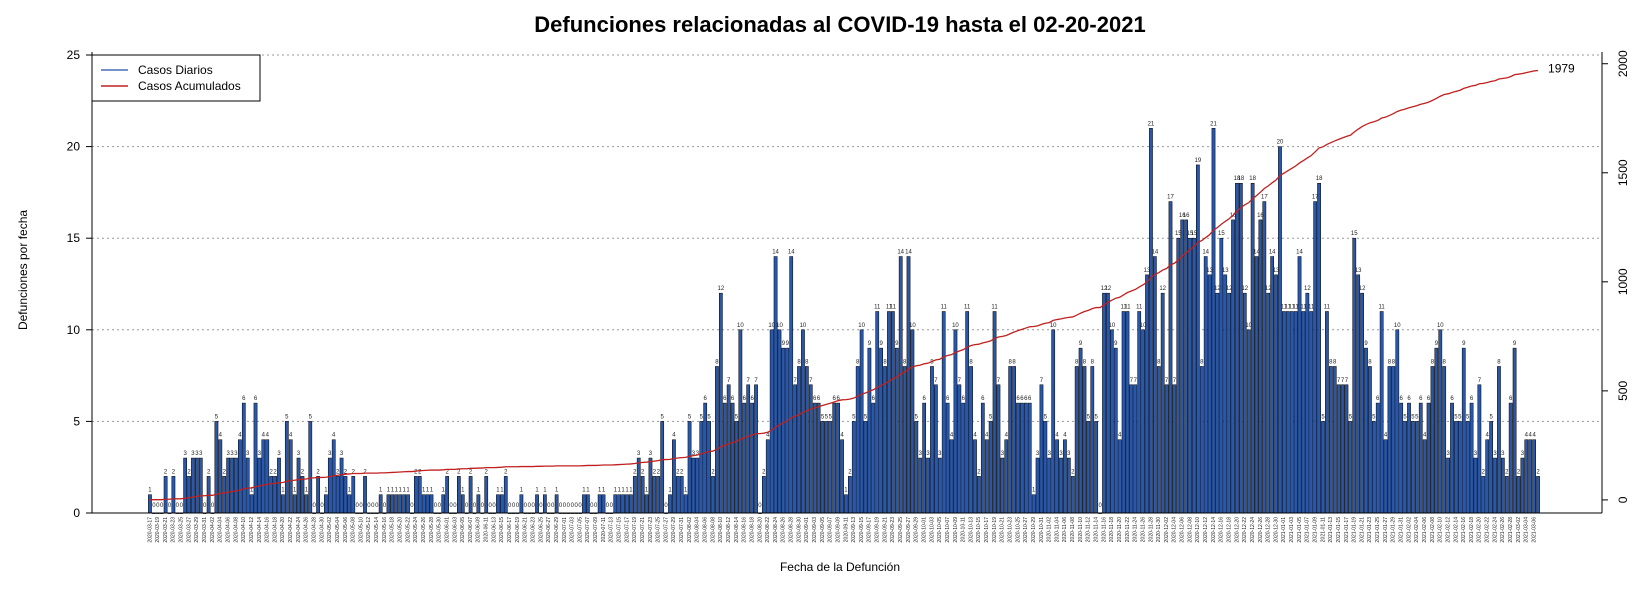 This screenshot has height=590, width=1650. What do you see at coordinates (502, 530) in the screenshot?
I see `x-tick-label: 2020-06-15` at bounding box center [502, 530].